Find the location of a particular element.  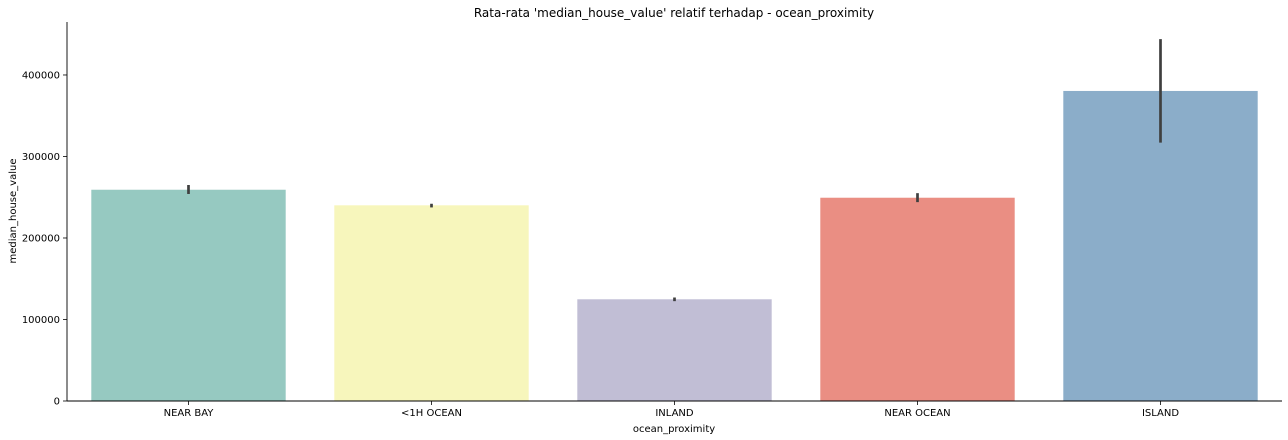

y-tick-label-0: 0 is located at coordinates (57, 402).